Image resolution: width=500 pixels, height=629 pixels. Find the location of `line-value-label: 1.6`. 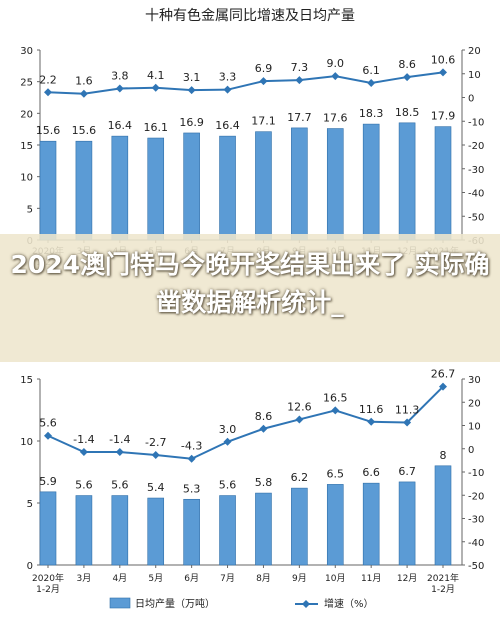

line-value-label: 1.6 is located at coordinates (84, 81).